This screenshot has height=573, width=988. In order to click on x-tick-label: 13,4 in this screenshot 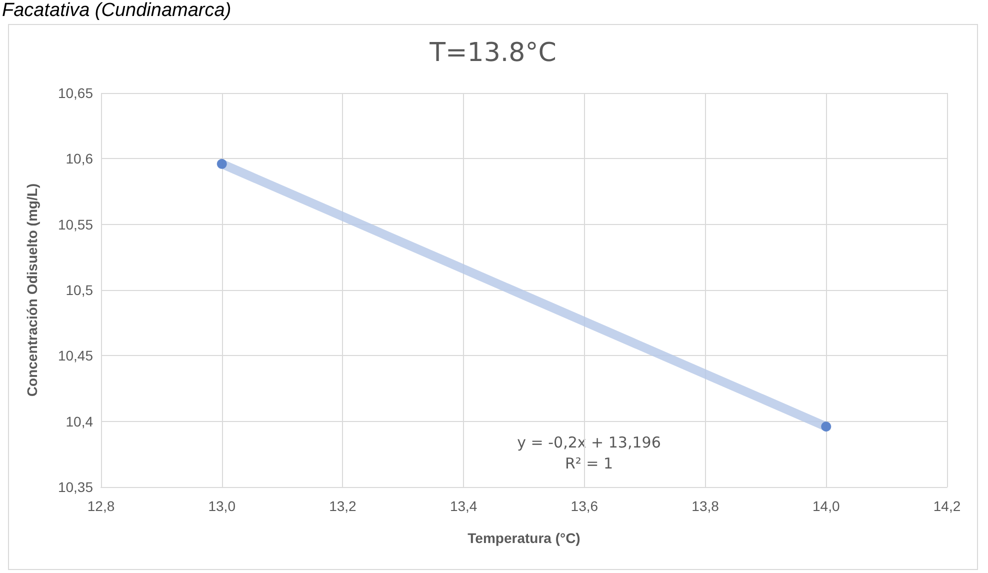, I will do `click(464, 506)`.